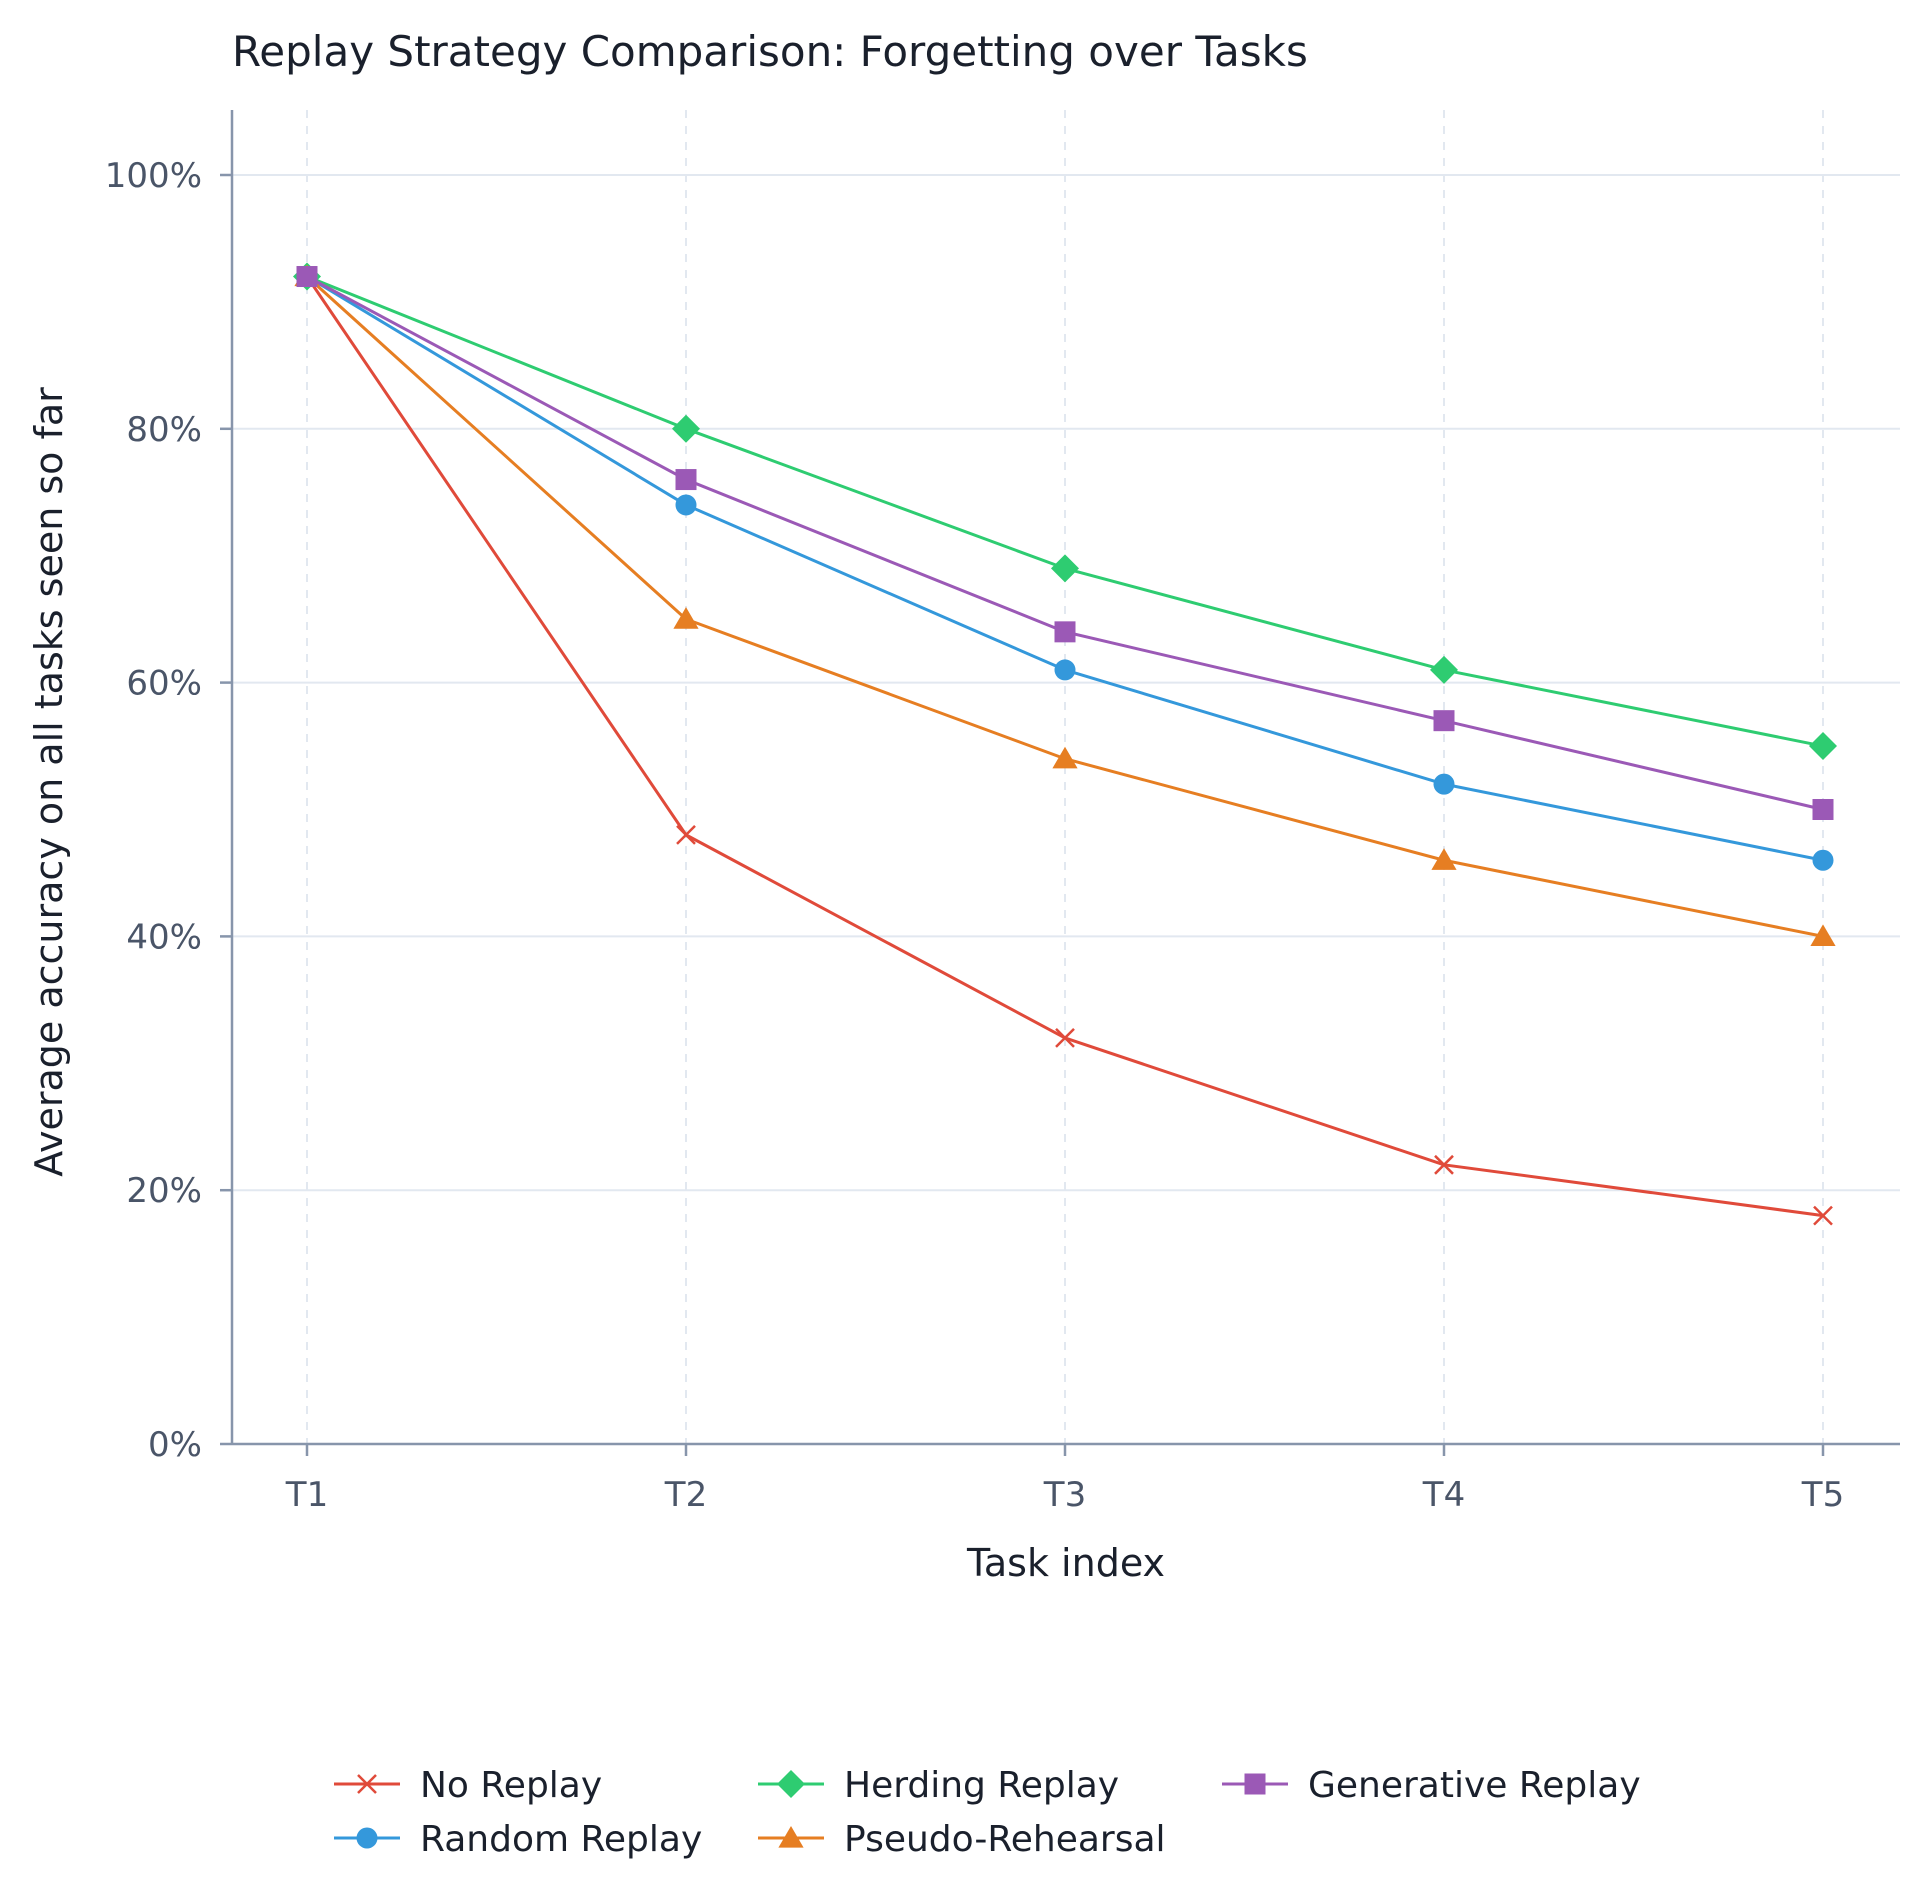 The width and height of the screenshot is (1920, 1891). I want to click on legend-label: Herding Replay, so click(981, 1785).